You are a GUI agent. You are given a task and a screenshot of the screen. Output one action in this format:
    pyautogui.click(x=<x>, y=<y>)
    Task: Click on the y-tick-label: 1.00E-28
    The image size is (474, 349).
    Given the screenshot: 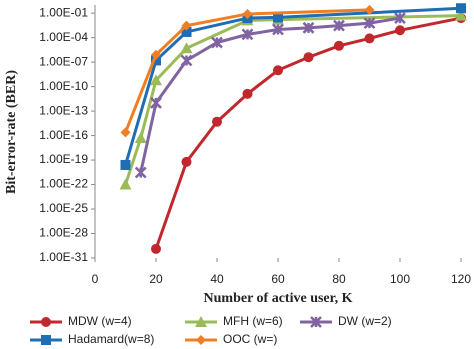 What is the action you would take?
    pyautogui.click(x=63, y=233)
    